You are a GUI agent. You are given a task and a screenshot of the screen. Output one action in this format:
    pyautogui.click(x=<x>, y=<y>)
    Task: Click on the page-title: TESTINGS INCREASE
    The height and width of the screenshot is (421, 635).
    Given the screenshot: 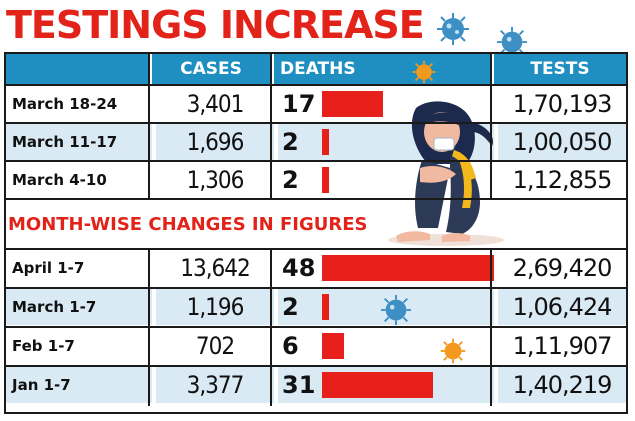 What is the action you would take?
    pyautogui.click(x=215, y=25)
    